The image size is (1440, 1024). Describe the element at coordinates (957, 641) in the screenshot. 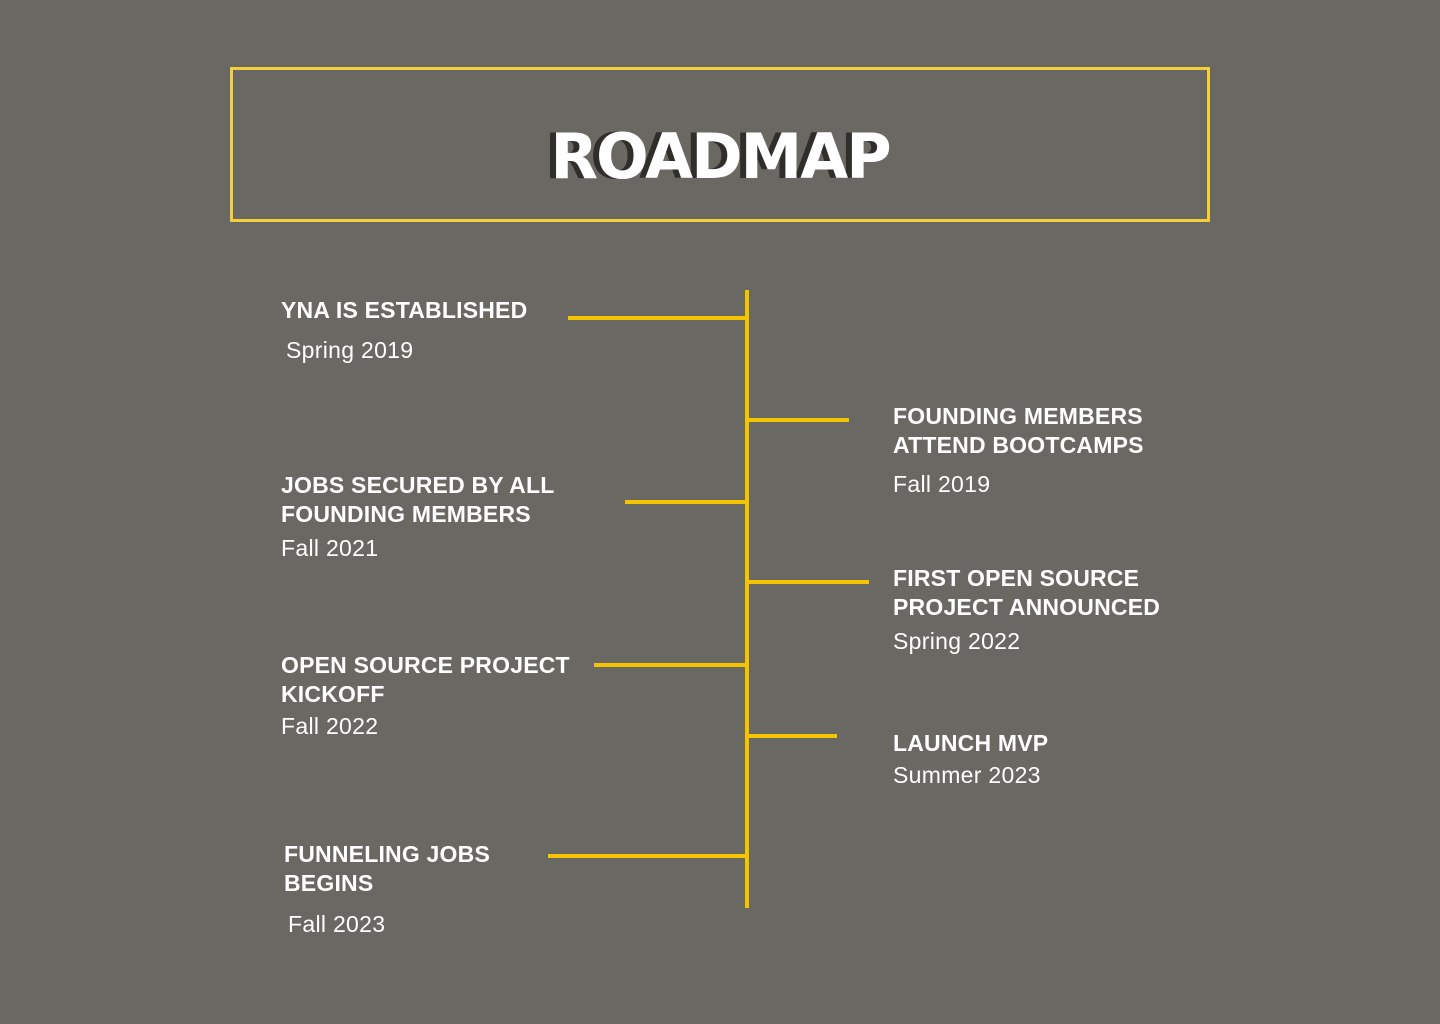

I see `milestone-date: Spring 2022` at that location.